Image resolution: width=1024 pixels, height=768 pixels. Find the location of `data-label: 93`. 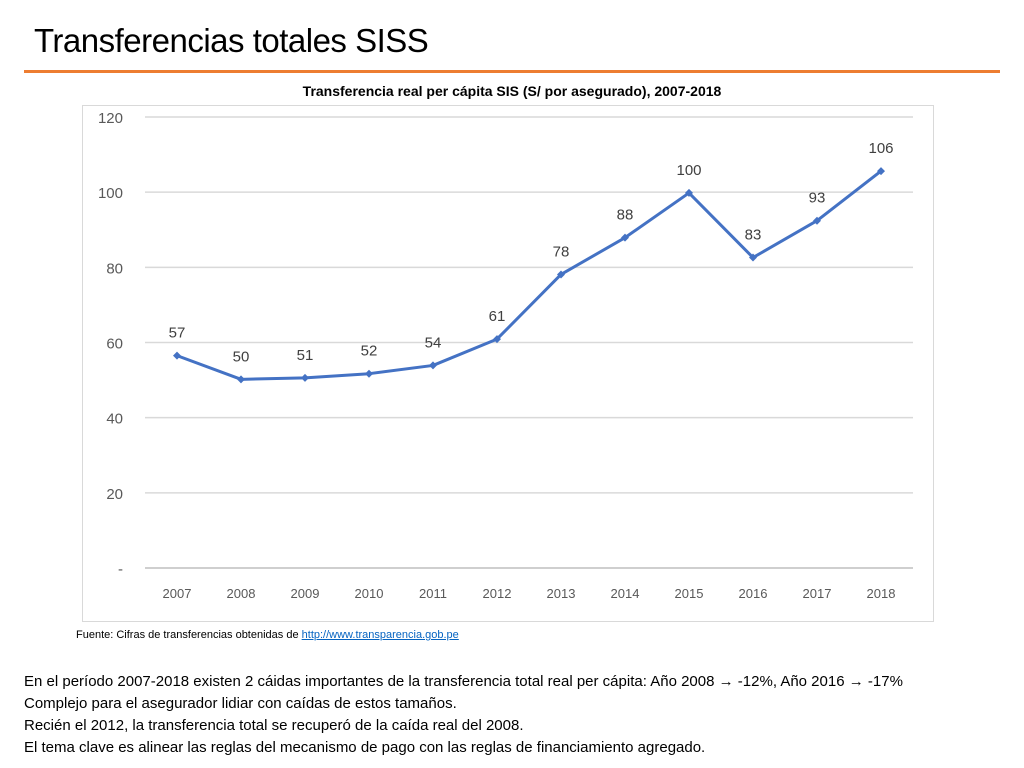

data-label: 93 is located at coordinates (817, 198).